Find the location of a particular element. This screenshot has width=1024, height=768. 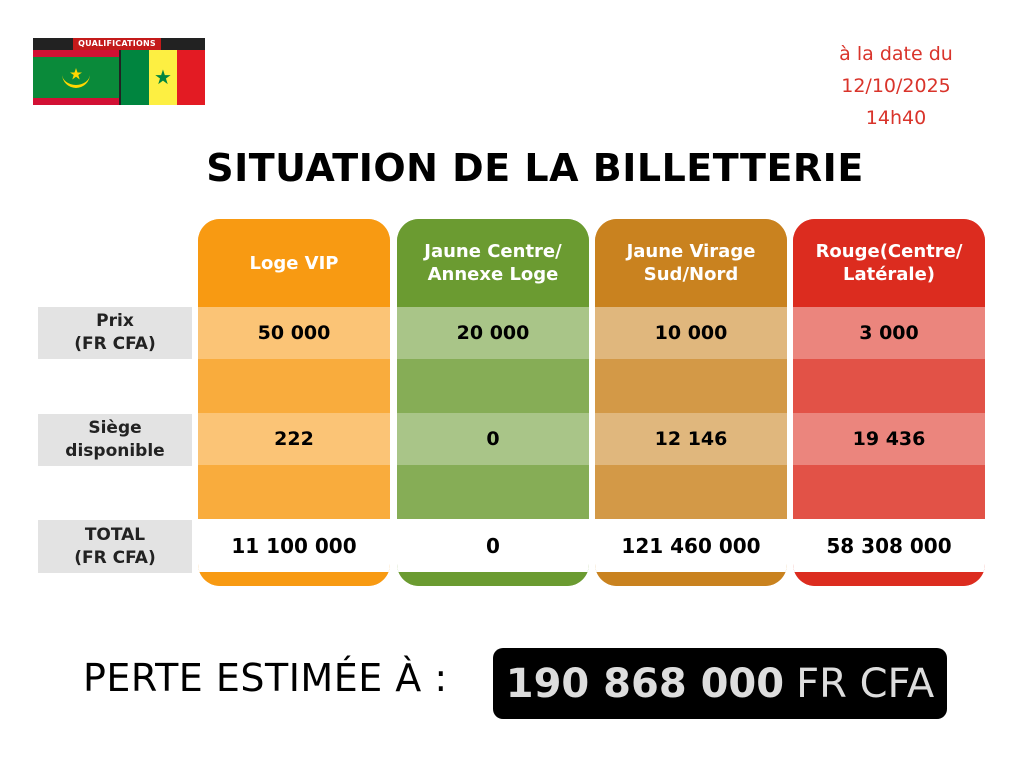

price-cell: 3 000 is located at coordinates (889, 333).